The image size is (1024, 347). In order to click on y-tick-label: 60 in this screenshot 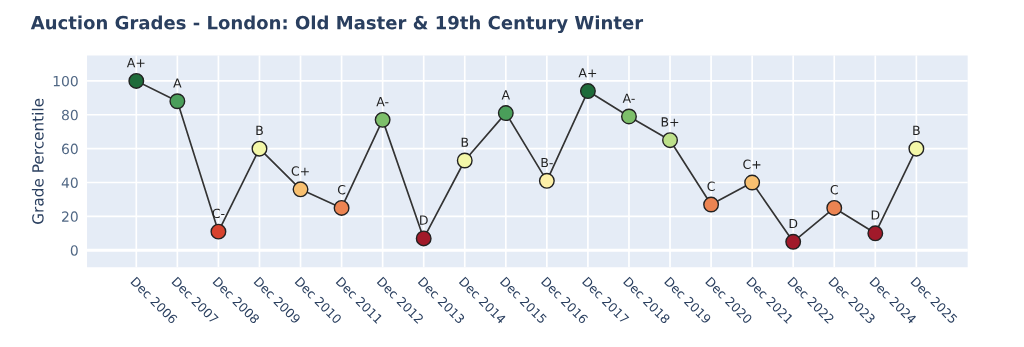, I will do `click(70, 149)`.